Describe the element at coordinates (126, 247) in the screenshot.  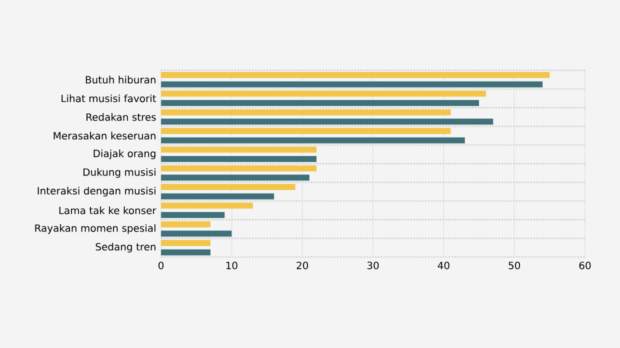
I see `y-tick-label: Sedang tren` at that location.